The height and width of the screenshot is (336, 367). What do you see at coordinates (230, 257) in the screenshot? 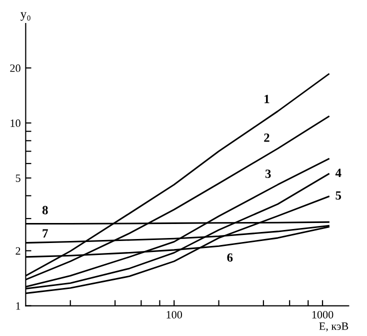
I see `series-label: 6` at bounding box center [230, 257].